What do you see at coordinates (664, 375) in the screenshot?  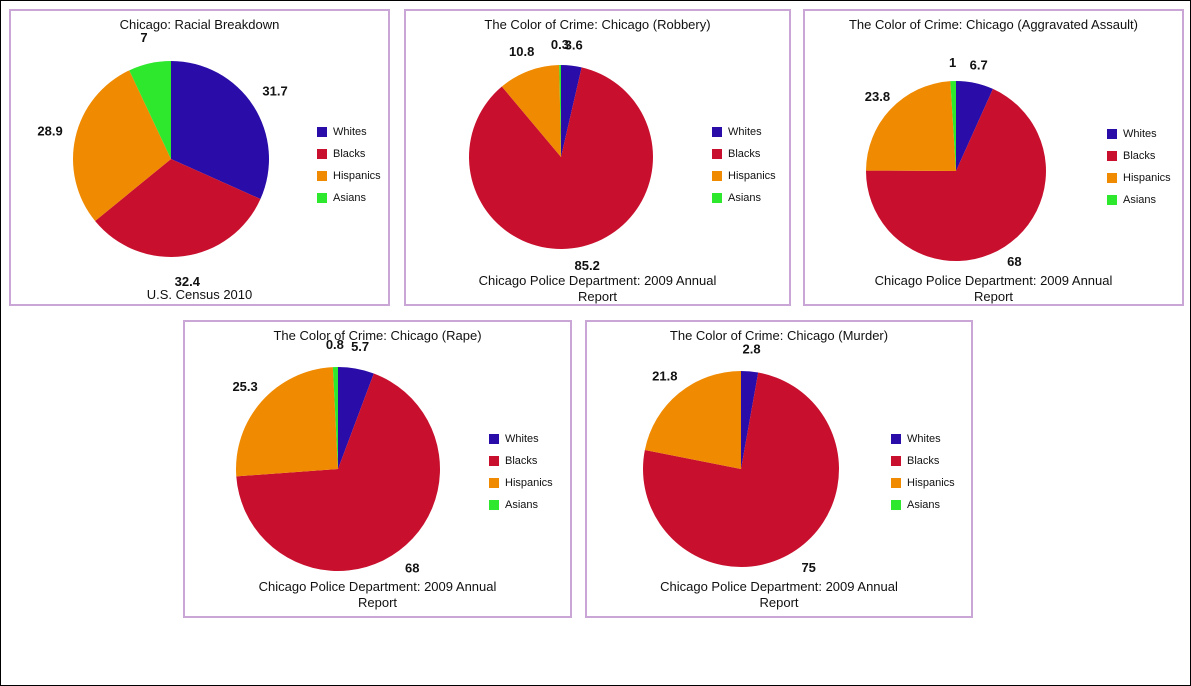 I see `data-label-hispanics: 21.8` at bounding box center [664, 375].